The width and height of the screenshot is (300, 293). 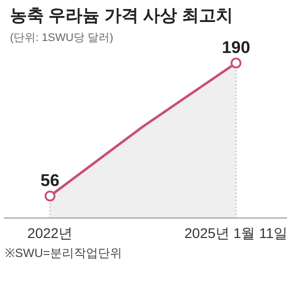 I want to click on x-tick-label: 2025년 1월 11일, so click(x=236, y=233).